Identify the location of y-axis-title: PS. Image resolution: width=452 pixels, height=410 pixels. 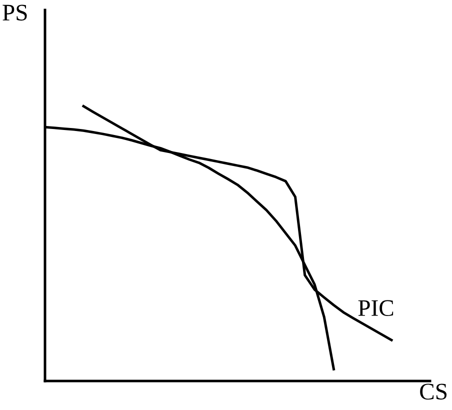
(14, 12).